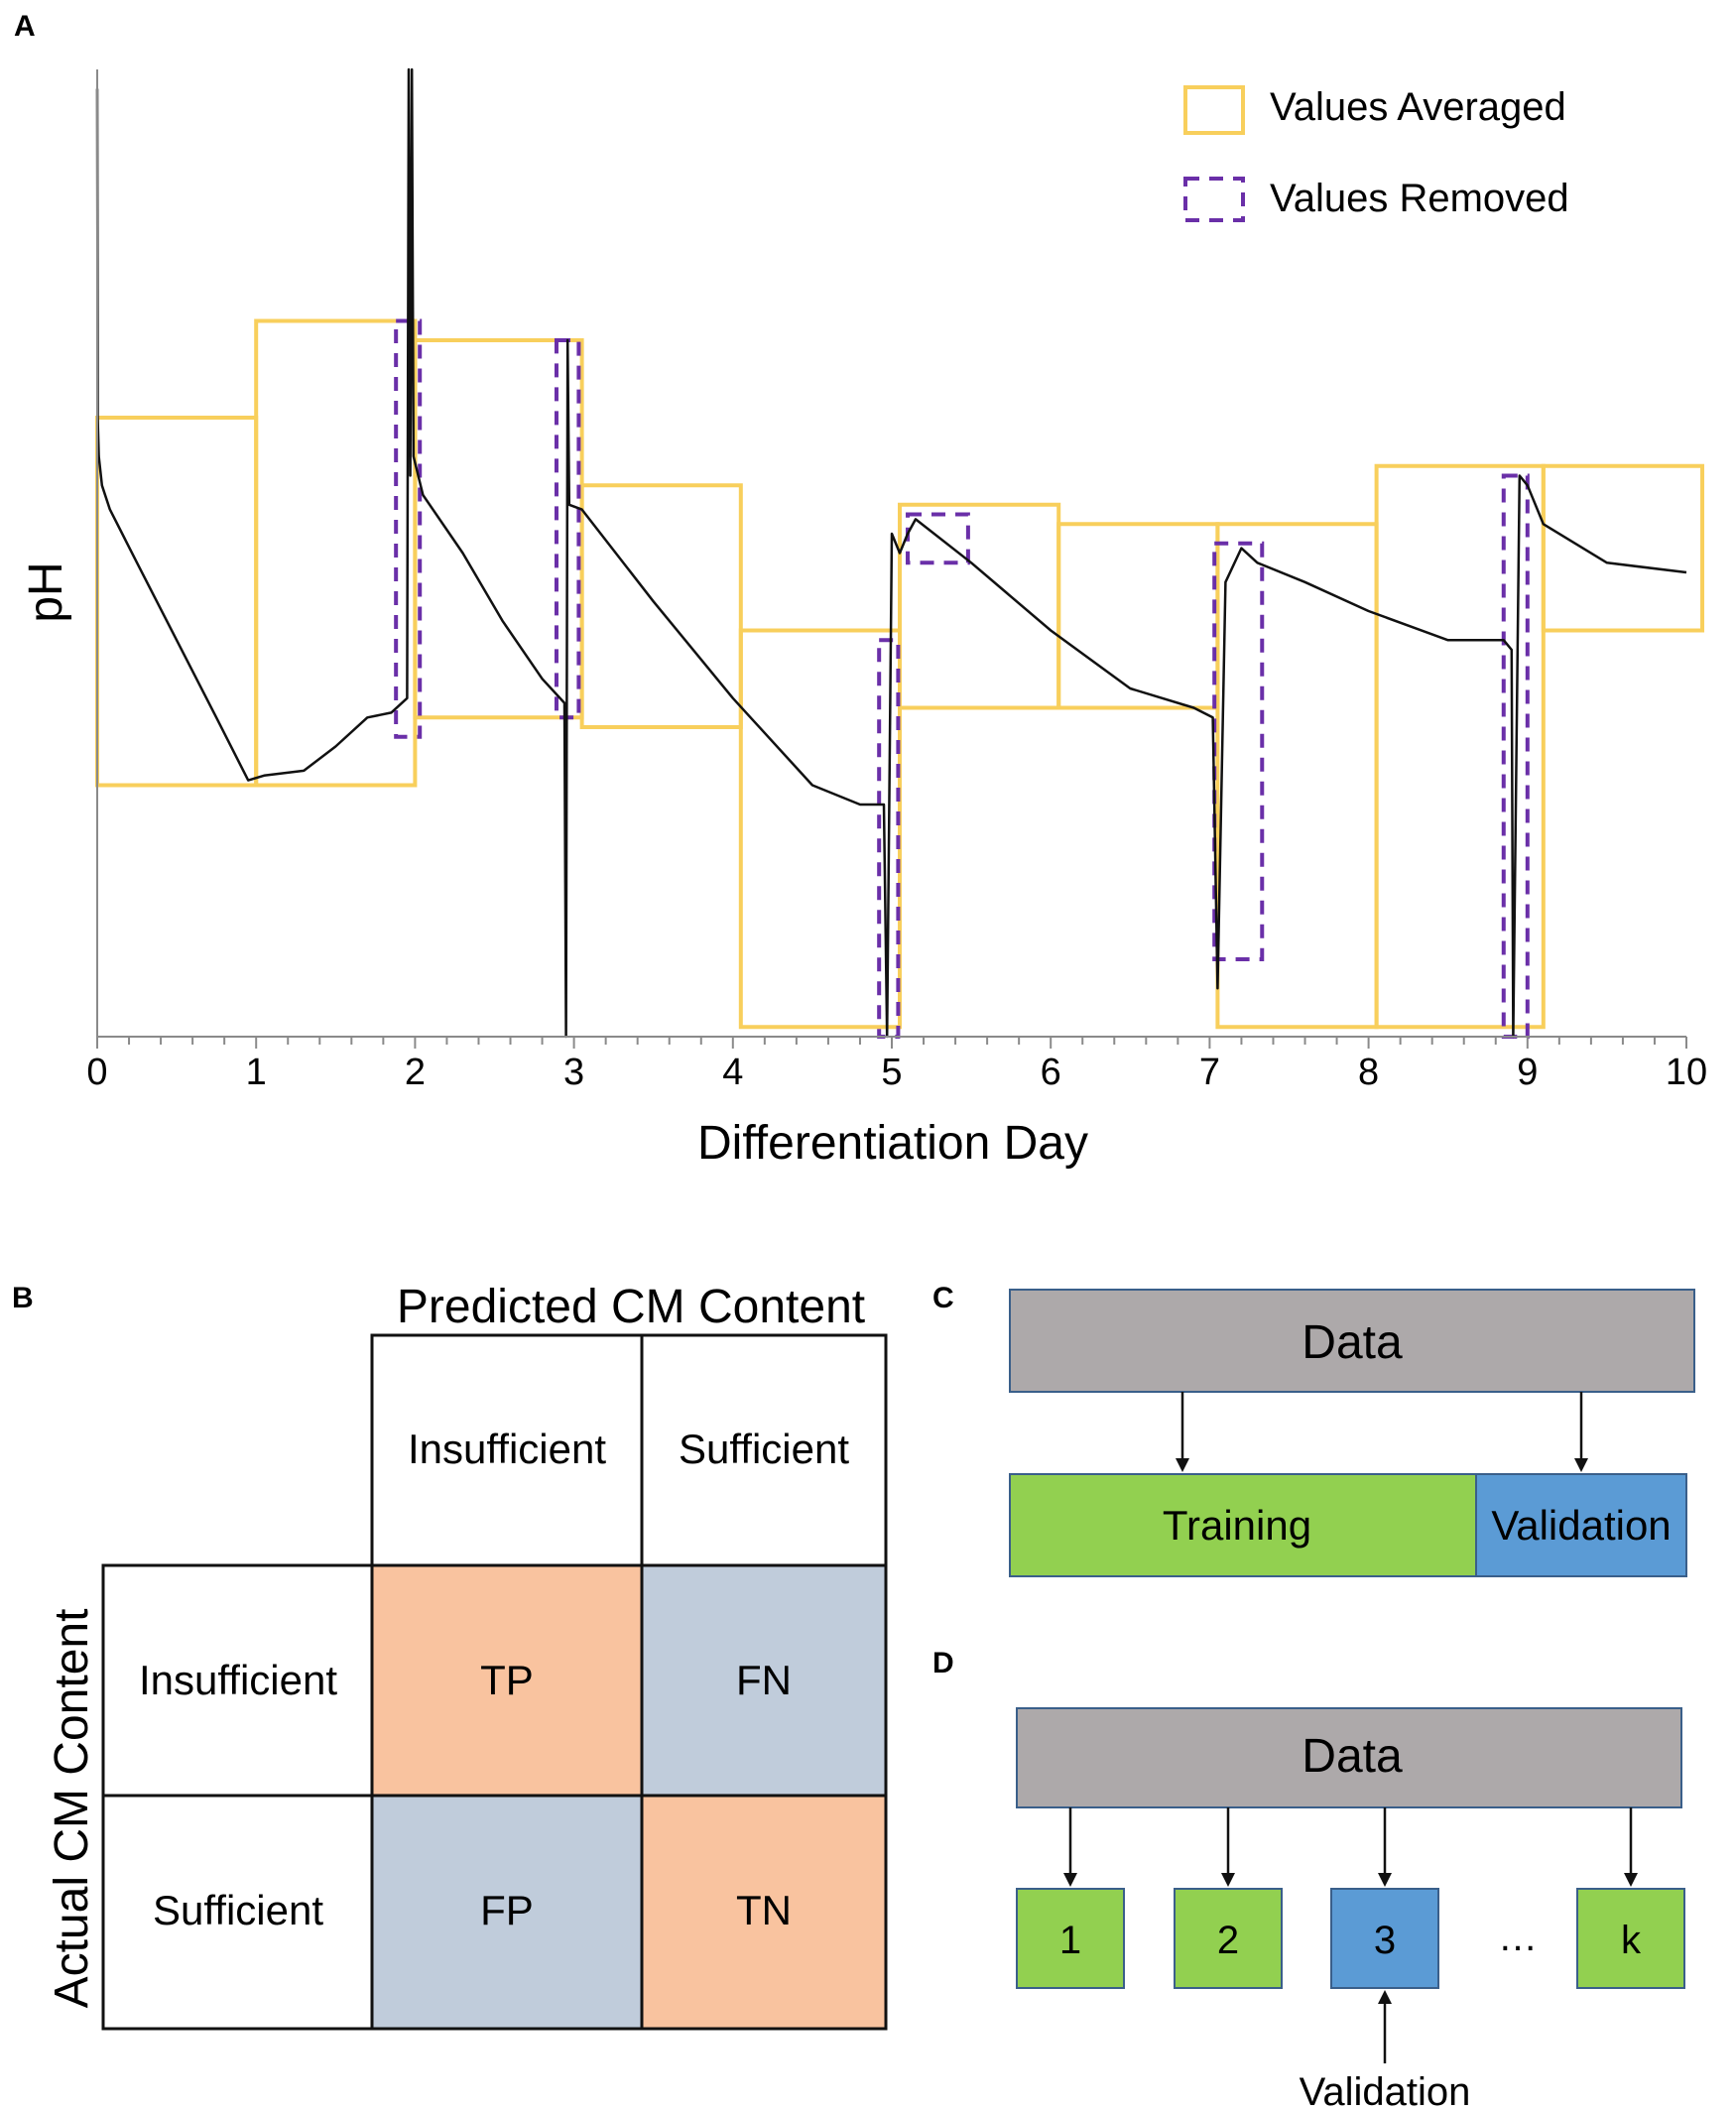 The image size is (1736, 2112). What do you see at coordinates (891, 1072) in the screenshot?
I see `x-tick-label: 5` at bounding box center [891, 1072].